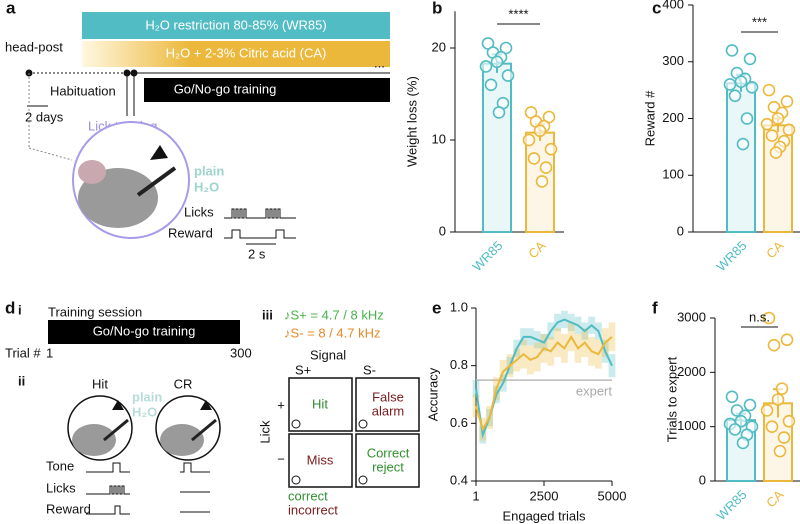 This screenshot has width=800, height=524. I want to click on y-tick-label: 0.4, so click(459, 479).